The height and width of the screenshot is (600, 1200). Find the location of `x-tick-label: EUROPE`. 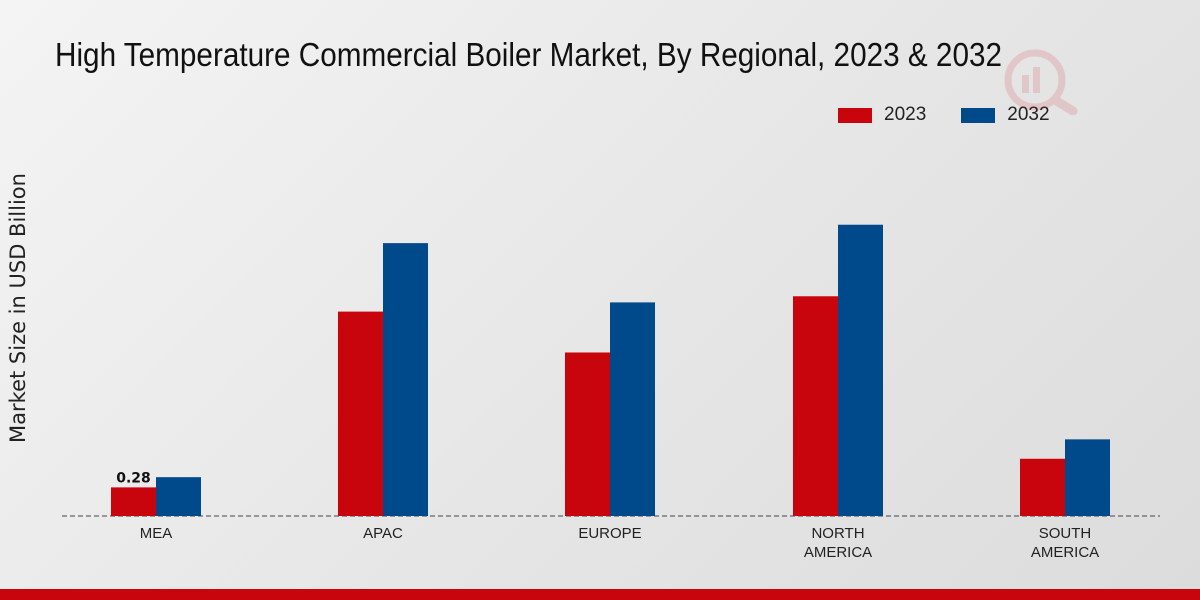

x-tick-label: EUROPE is located at coordinates (609, 533).